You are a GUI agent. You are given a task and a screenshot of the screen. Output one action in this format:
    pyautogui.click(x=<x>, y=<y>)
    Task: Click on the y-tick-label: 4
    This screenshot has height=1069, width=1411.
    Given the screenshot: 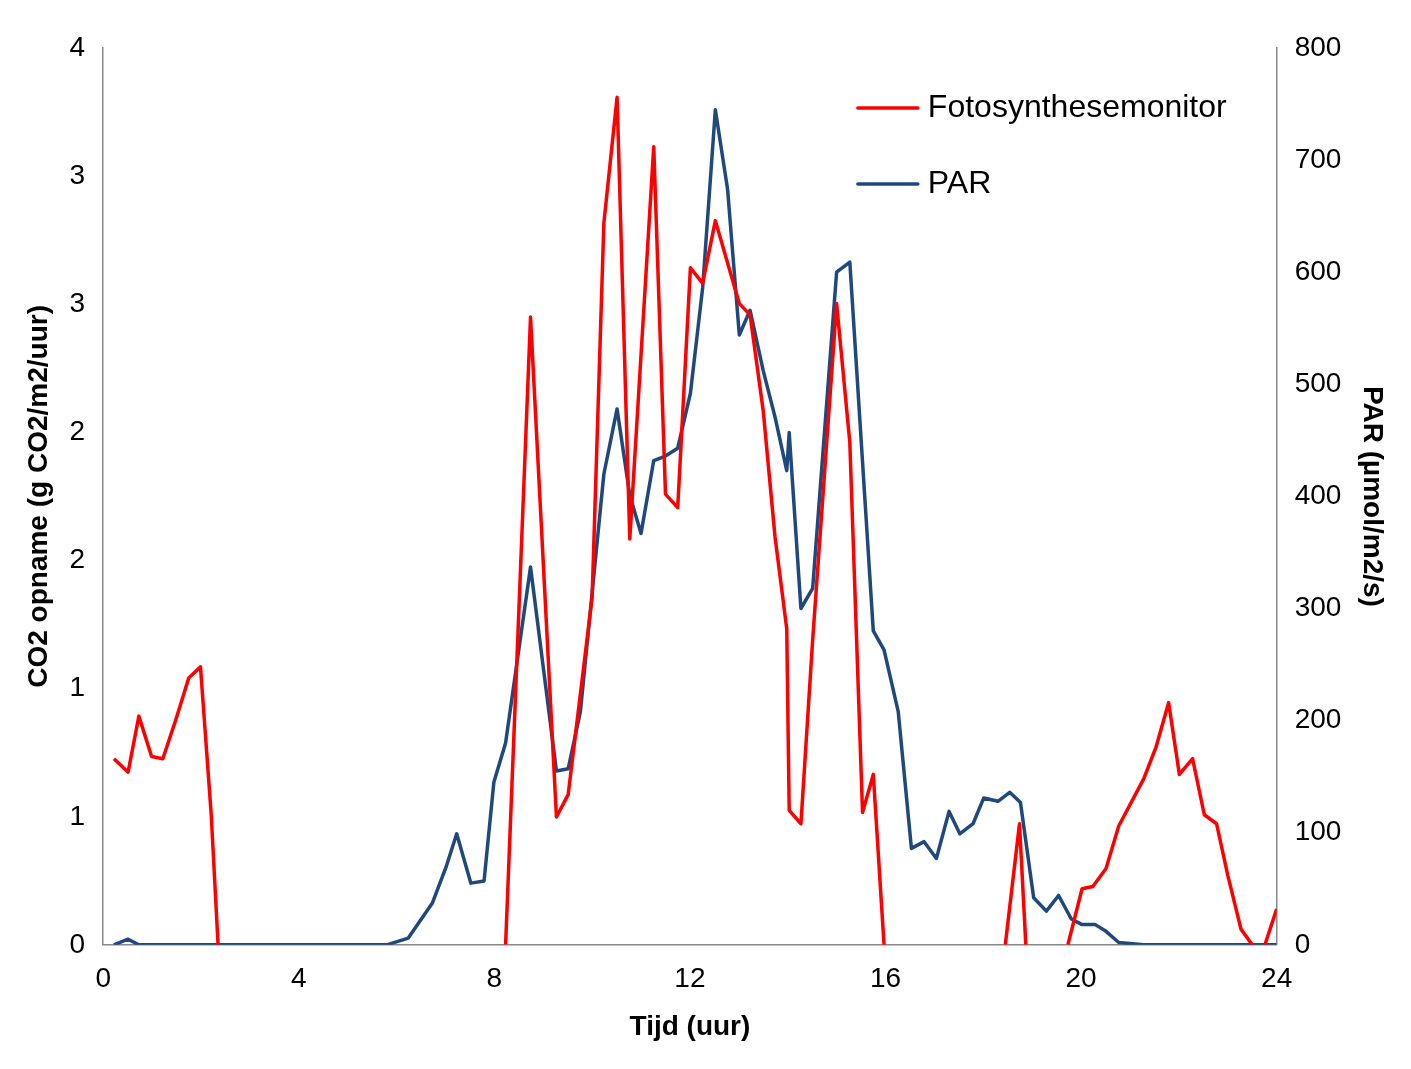 What is the action you would take?
    pyautogui.click(x=77, y=46)
    